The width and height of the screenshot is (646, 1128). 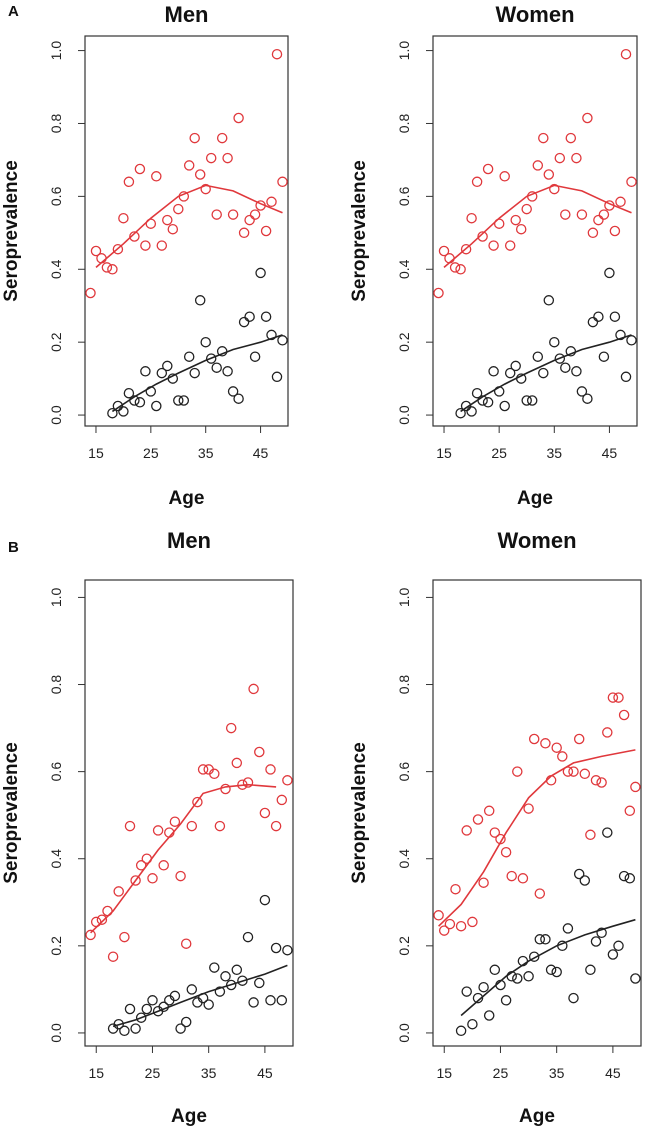 What do you see at coordinates (56, 1033) in the screenshot?
I see `y-tick-label: 0.0` at bounding box center [56, 1033].